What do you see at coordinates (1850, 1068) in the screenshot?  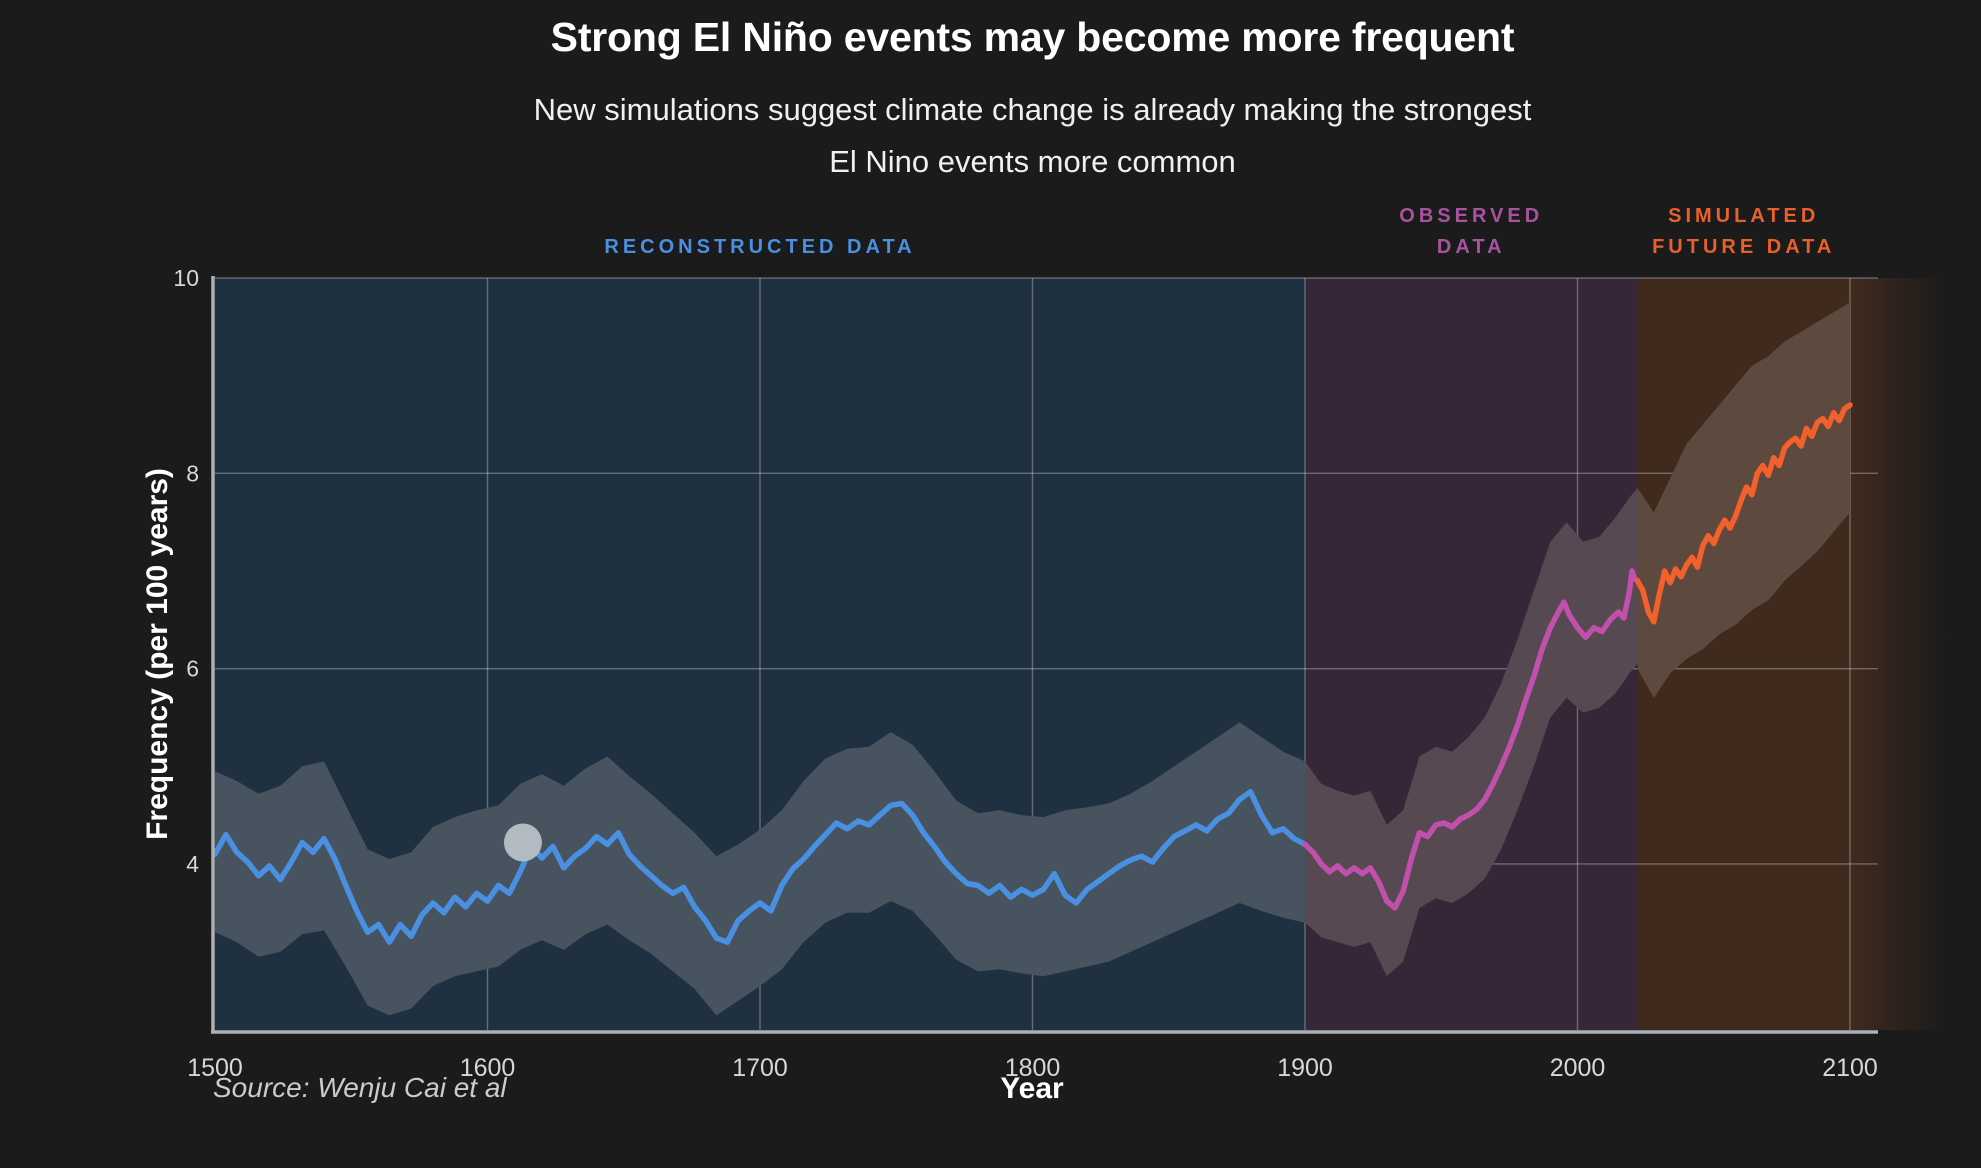 I see `x-tick-label-2100: 2100` at bounding box center [1850, 1068].